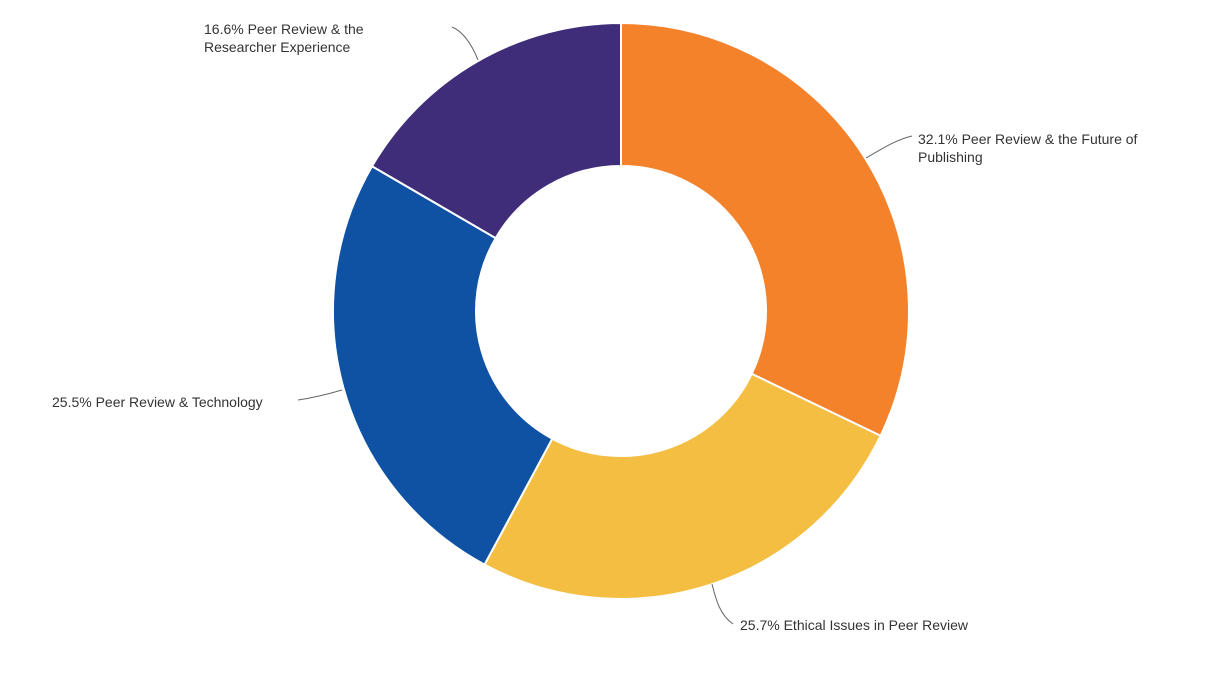 The height and width of the screenshot is (676, 1224). Describe the element at coordinates (443, 365) in the screenshot. I see `slice-peer-review-technology` at that location.